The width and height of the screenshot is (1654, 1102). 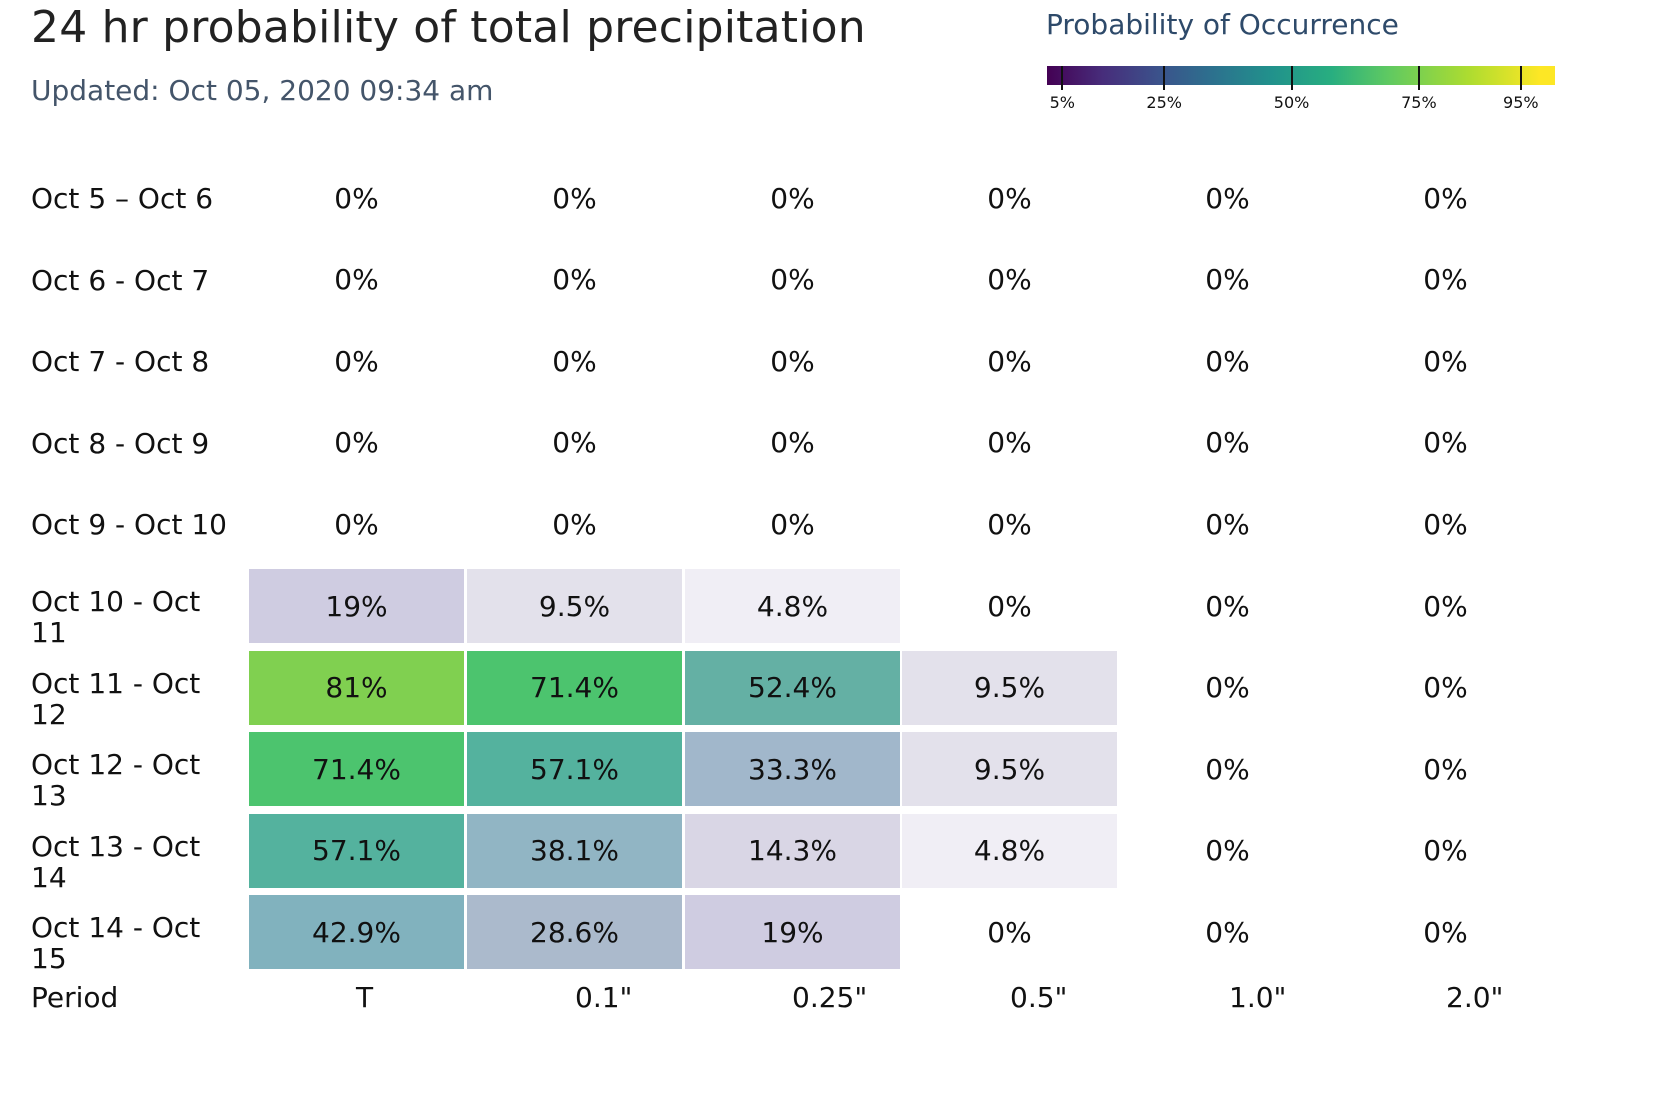 I want to click on x-tick-label: 0.5", so click(x=1039, y=997).